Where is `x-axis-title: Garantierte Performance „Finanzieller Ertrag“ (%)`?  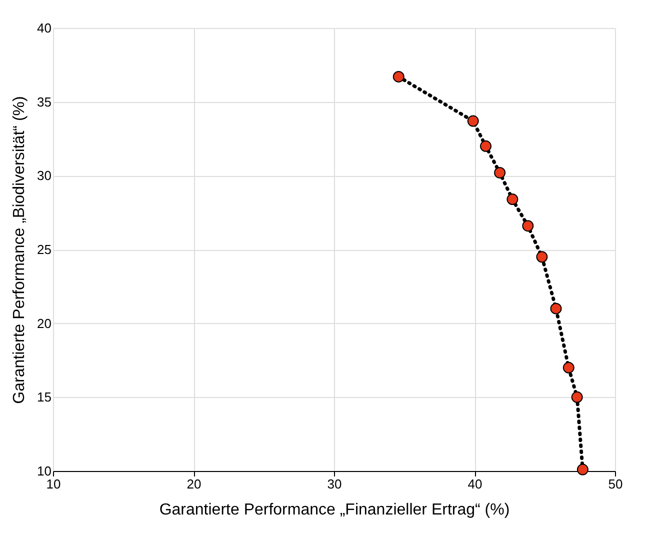
x-axis-title: Garantierte Performance „Finanzieller Ertrag“ (%) is located at coordinates (334, 510).